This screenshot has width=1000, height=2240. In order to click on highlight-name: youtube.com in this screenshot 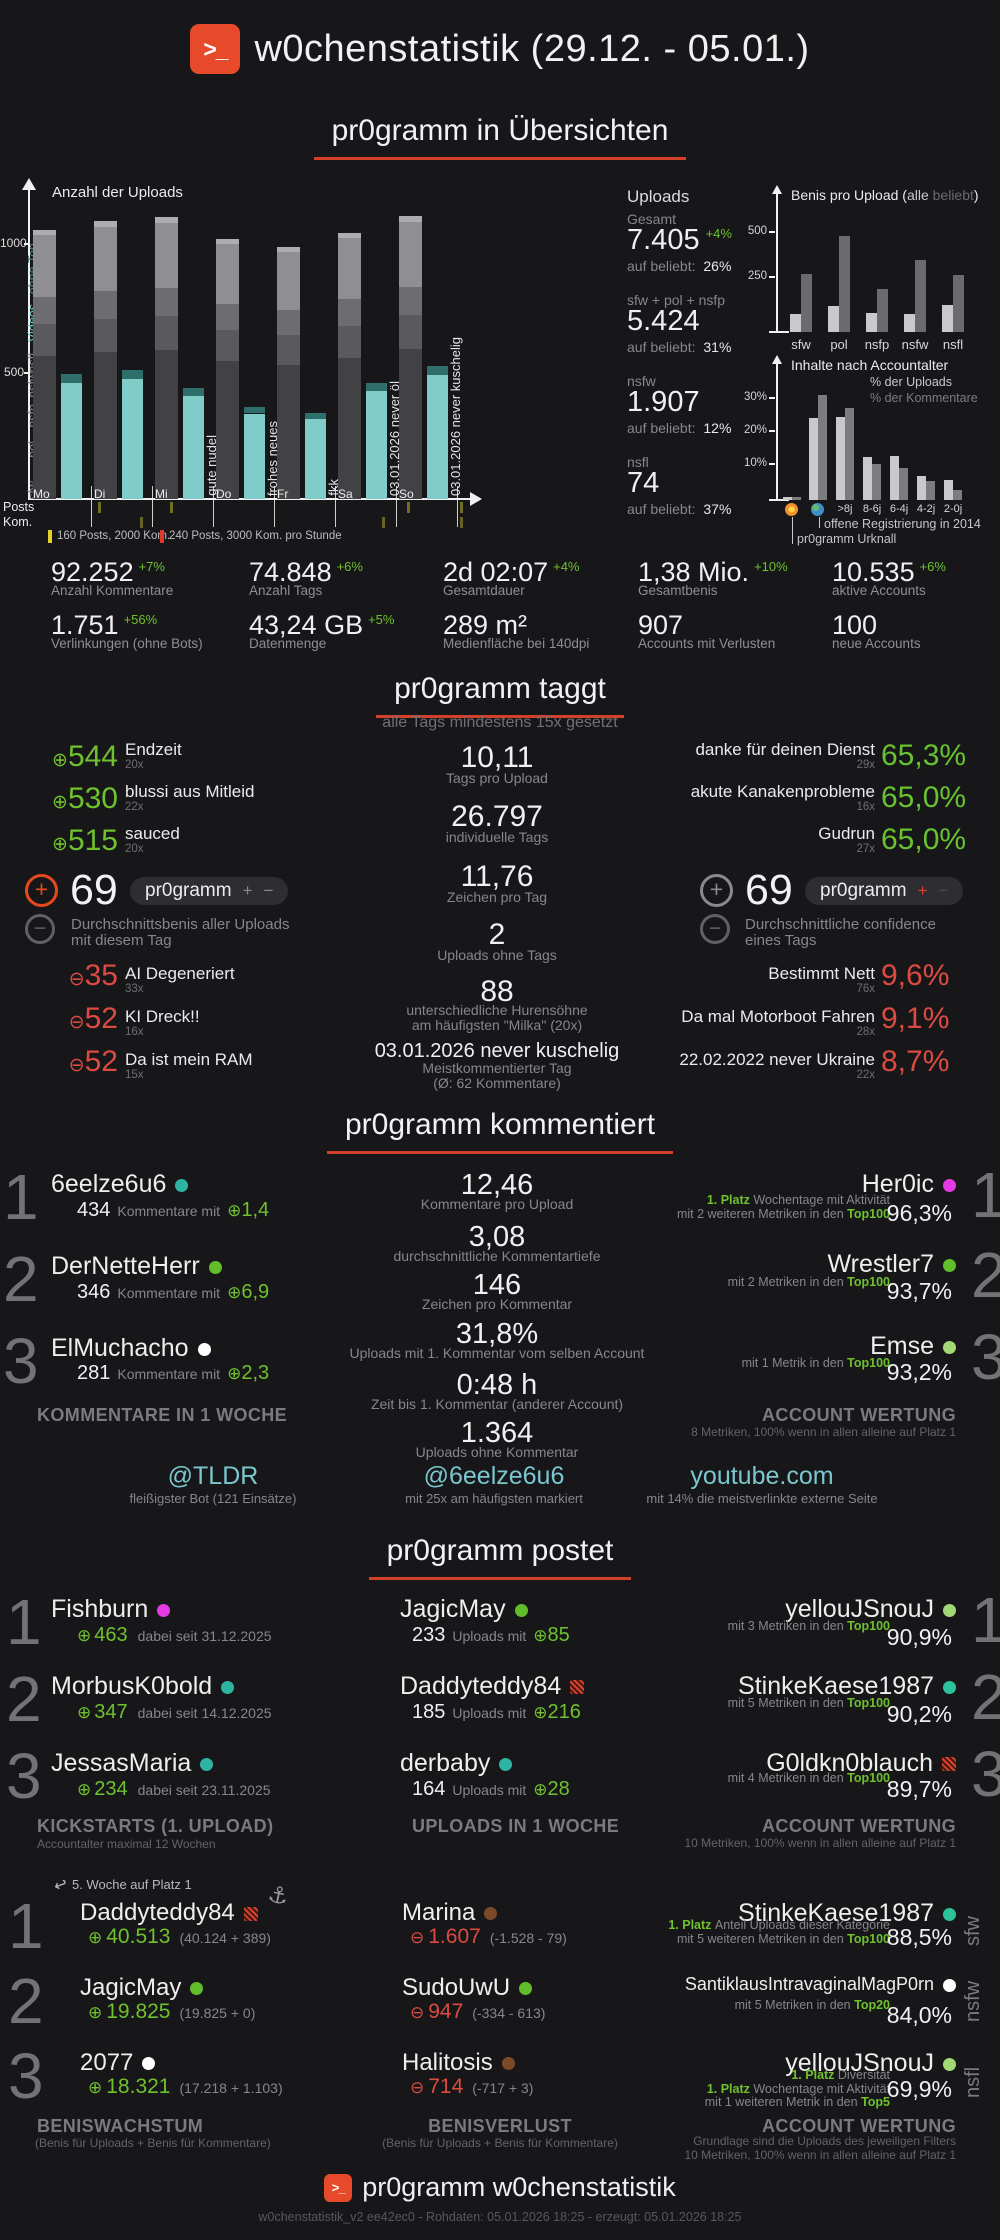, I will do `click(762, 1476)`.